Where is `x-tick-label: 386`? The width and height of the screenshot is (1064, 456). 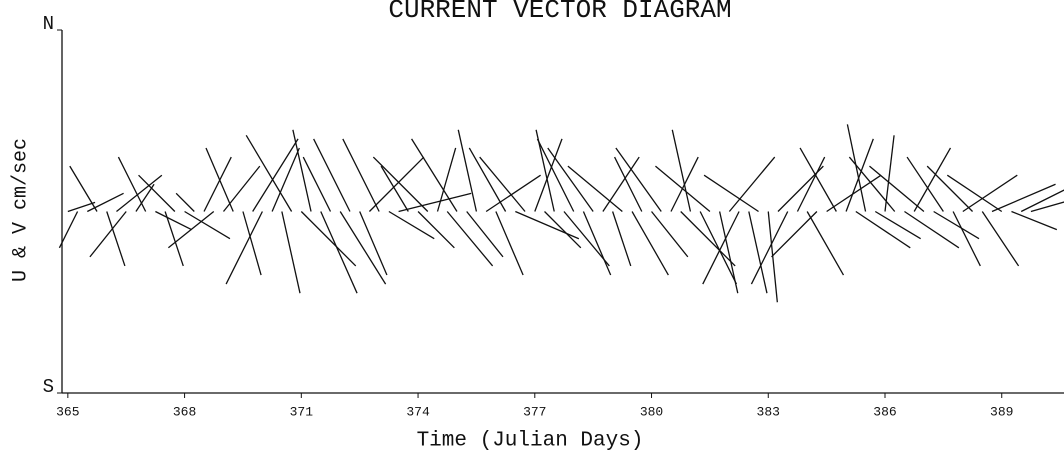 x-tick-label: 386 is located at coordinates (884, 411).